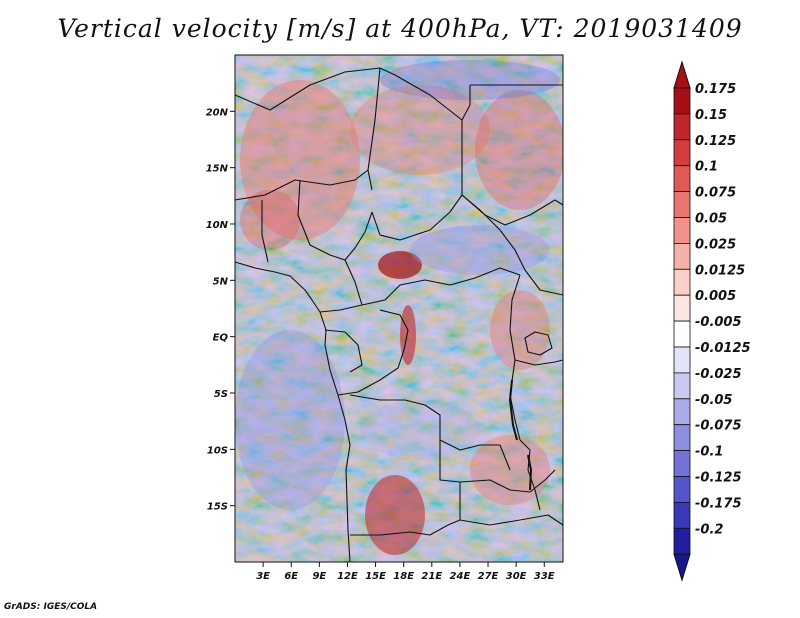 Image resolution: width=800 pixels, height=618 pixels. I want to click on field-region-upward-car, so click(400, 265).